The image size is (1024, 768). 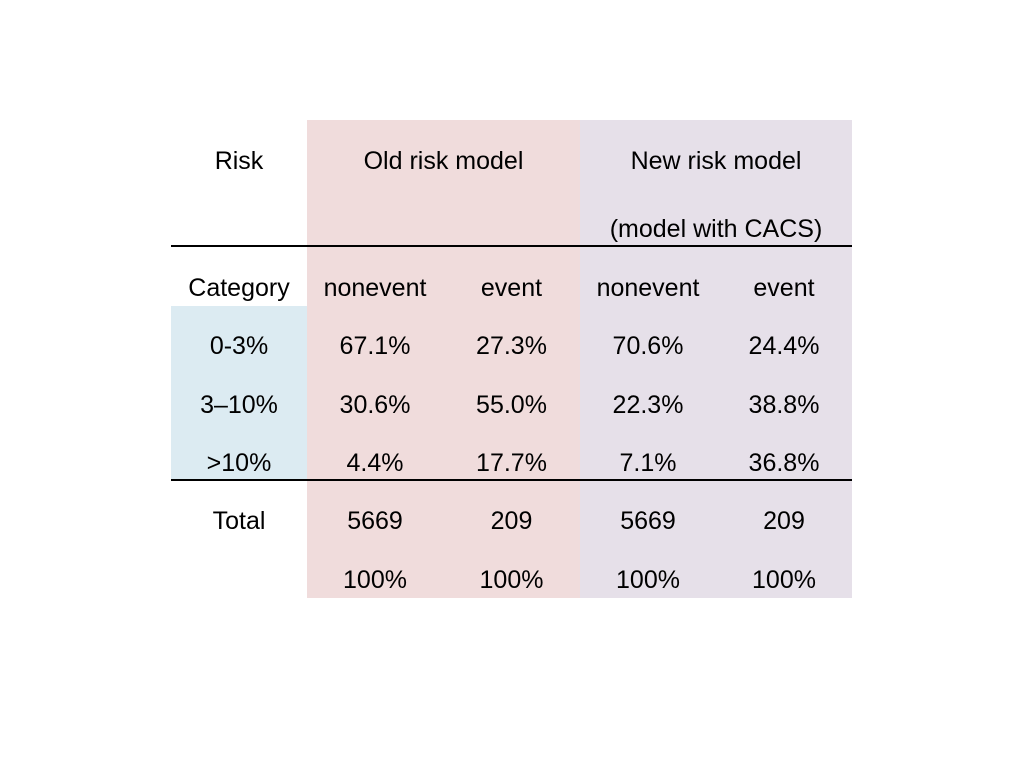 What do you see at coordinates (784, 463) in the screenshot?
I see `row-2-new-event: 36.8%` at bounding box center [784, 463].